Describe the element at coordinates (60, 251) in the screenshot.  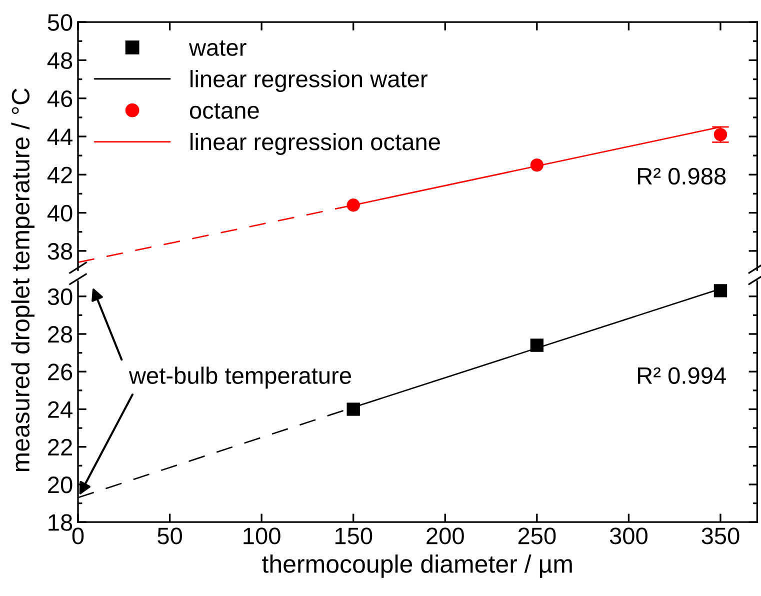
I see `y-tick-label: 38` at that location.